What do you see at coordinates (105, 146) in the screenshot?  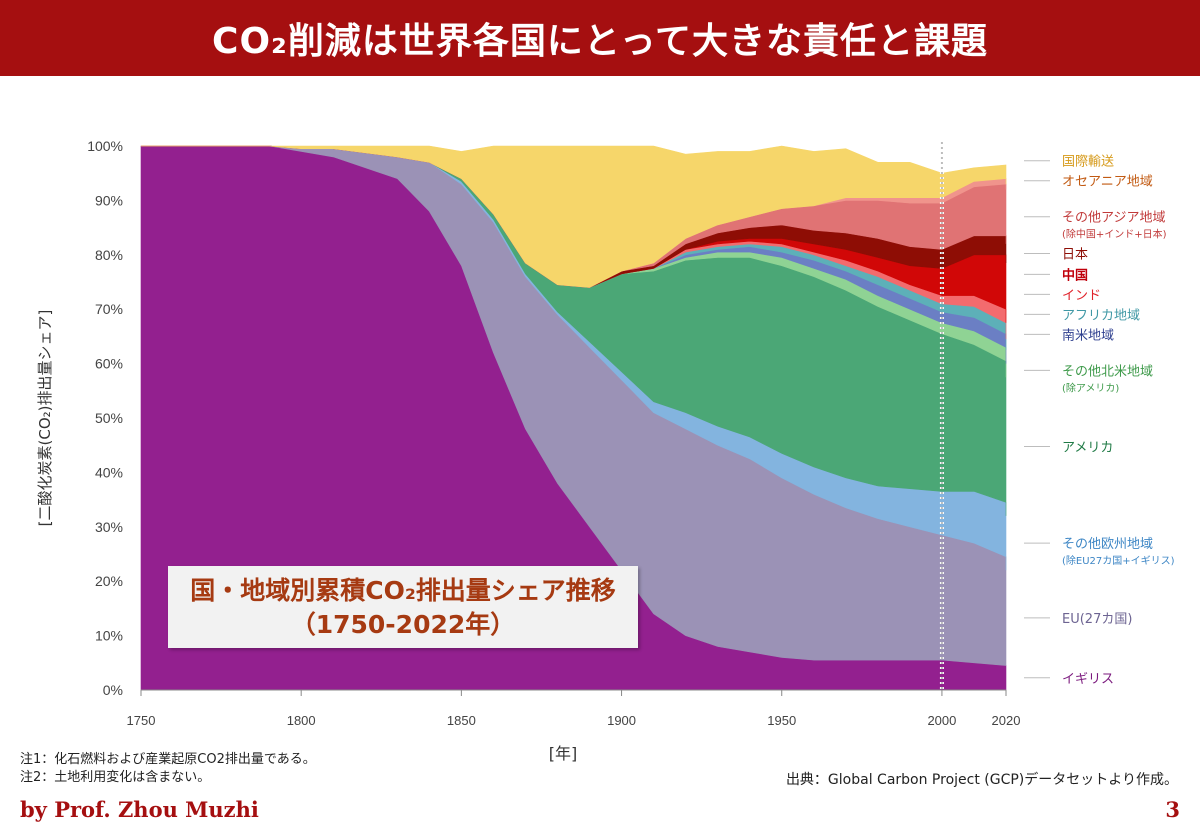 I see `y-tick-label: 100%` at bounding box center [105, 146].